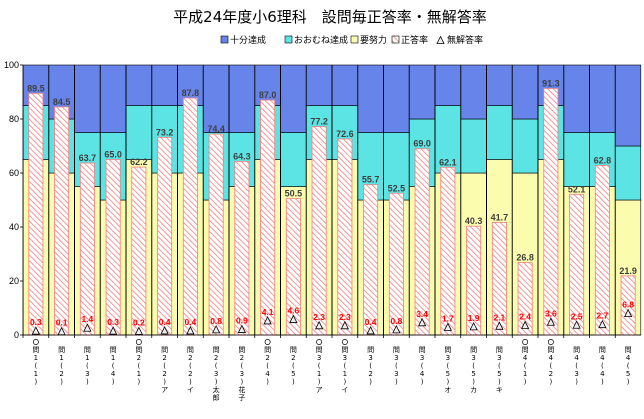 The height and width of the screenshot is (419, 644). I want to click on x-tick-label: 問2(2)ア, so click(164, 370).